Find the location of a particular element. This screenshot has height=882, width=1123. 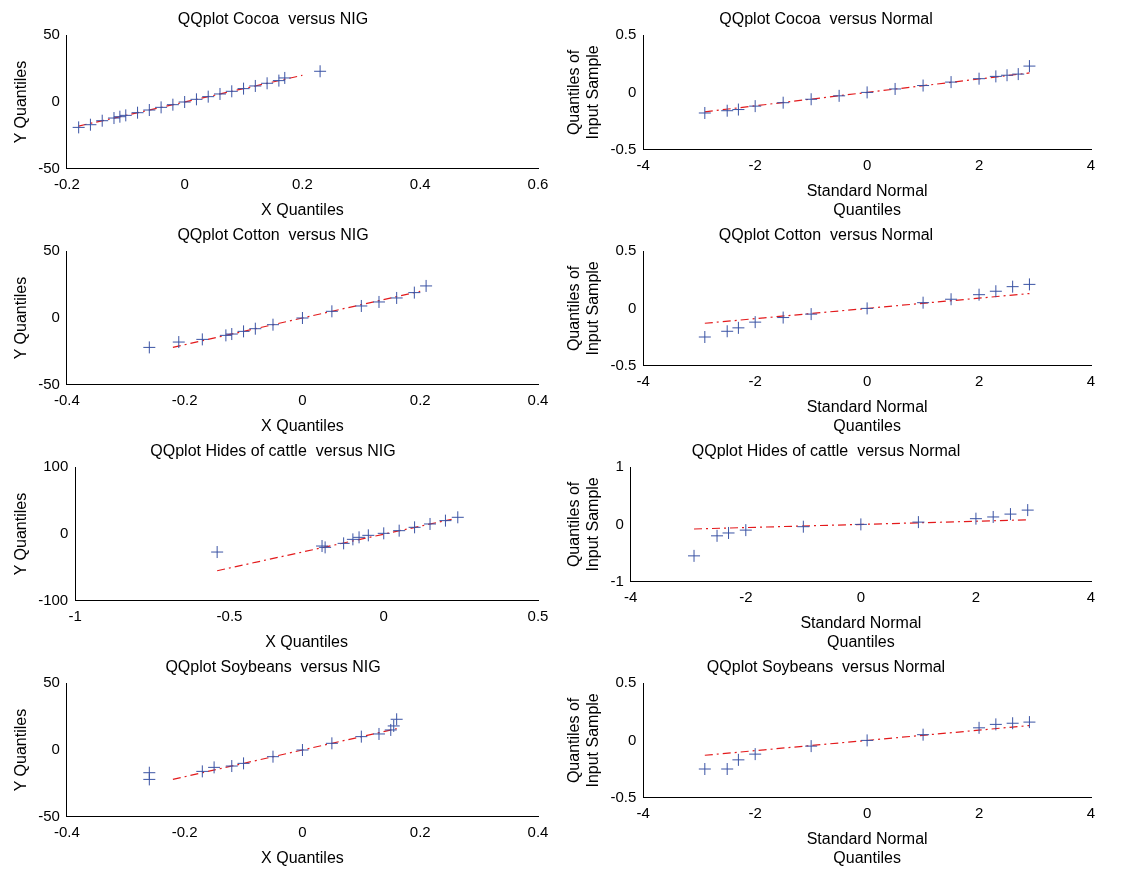

chart-title: QQplot Cotton versus NIG is located at coordinates (273, 235).